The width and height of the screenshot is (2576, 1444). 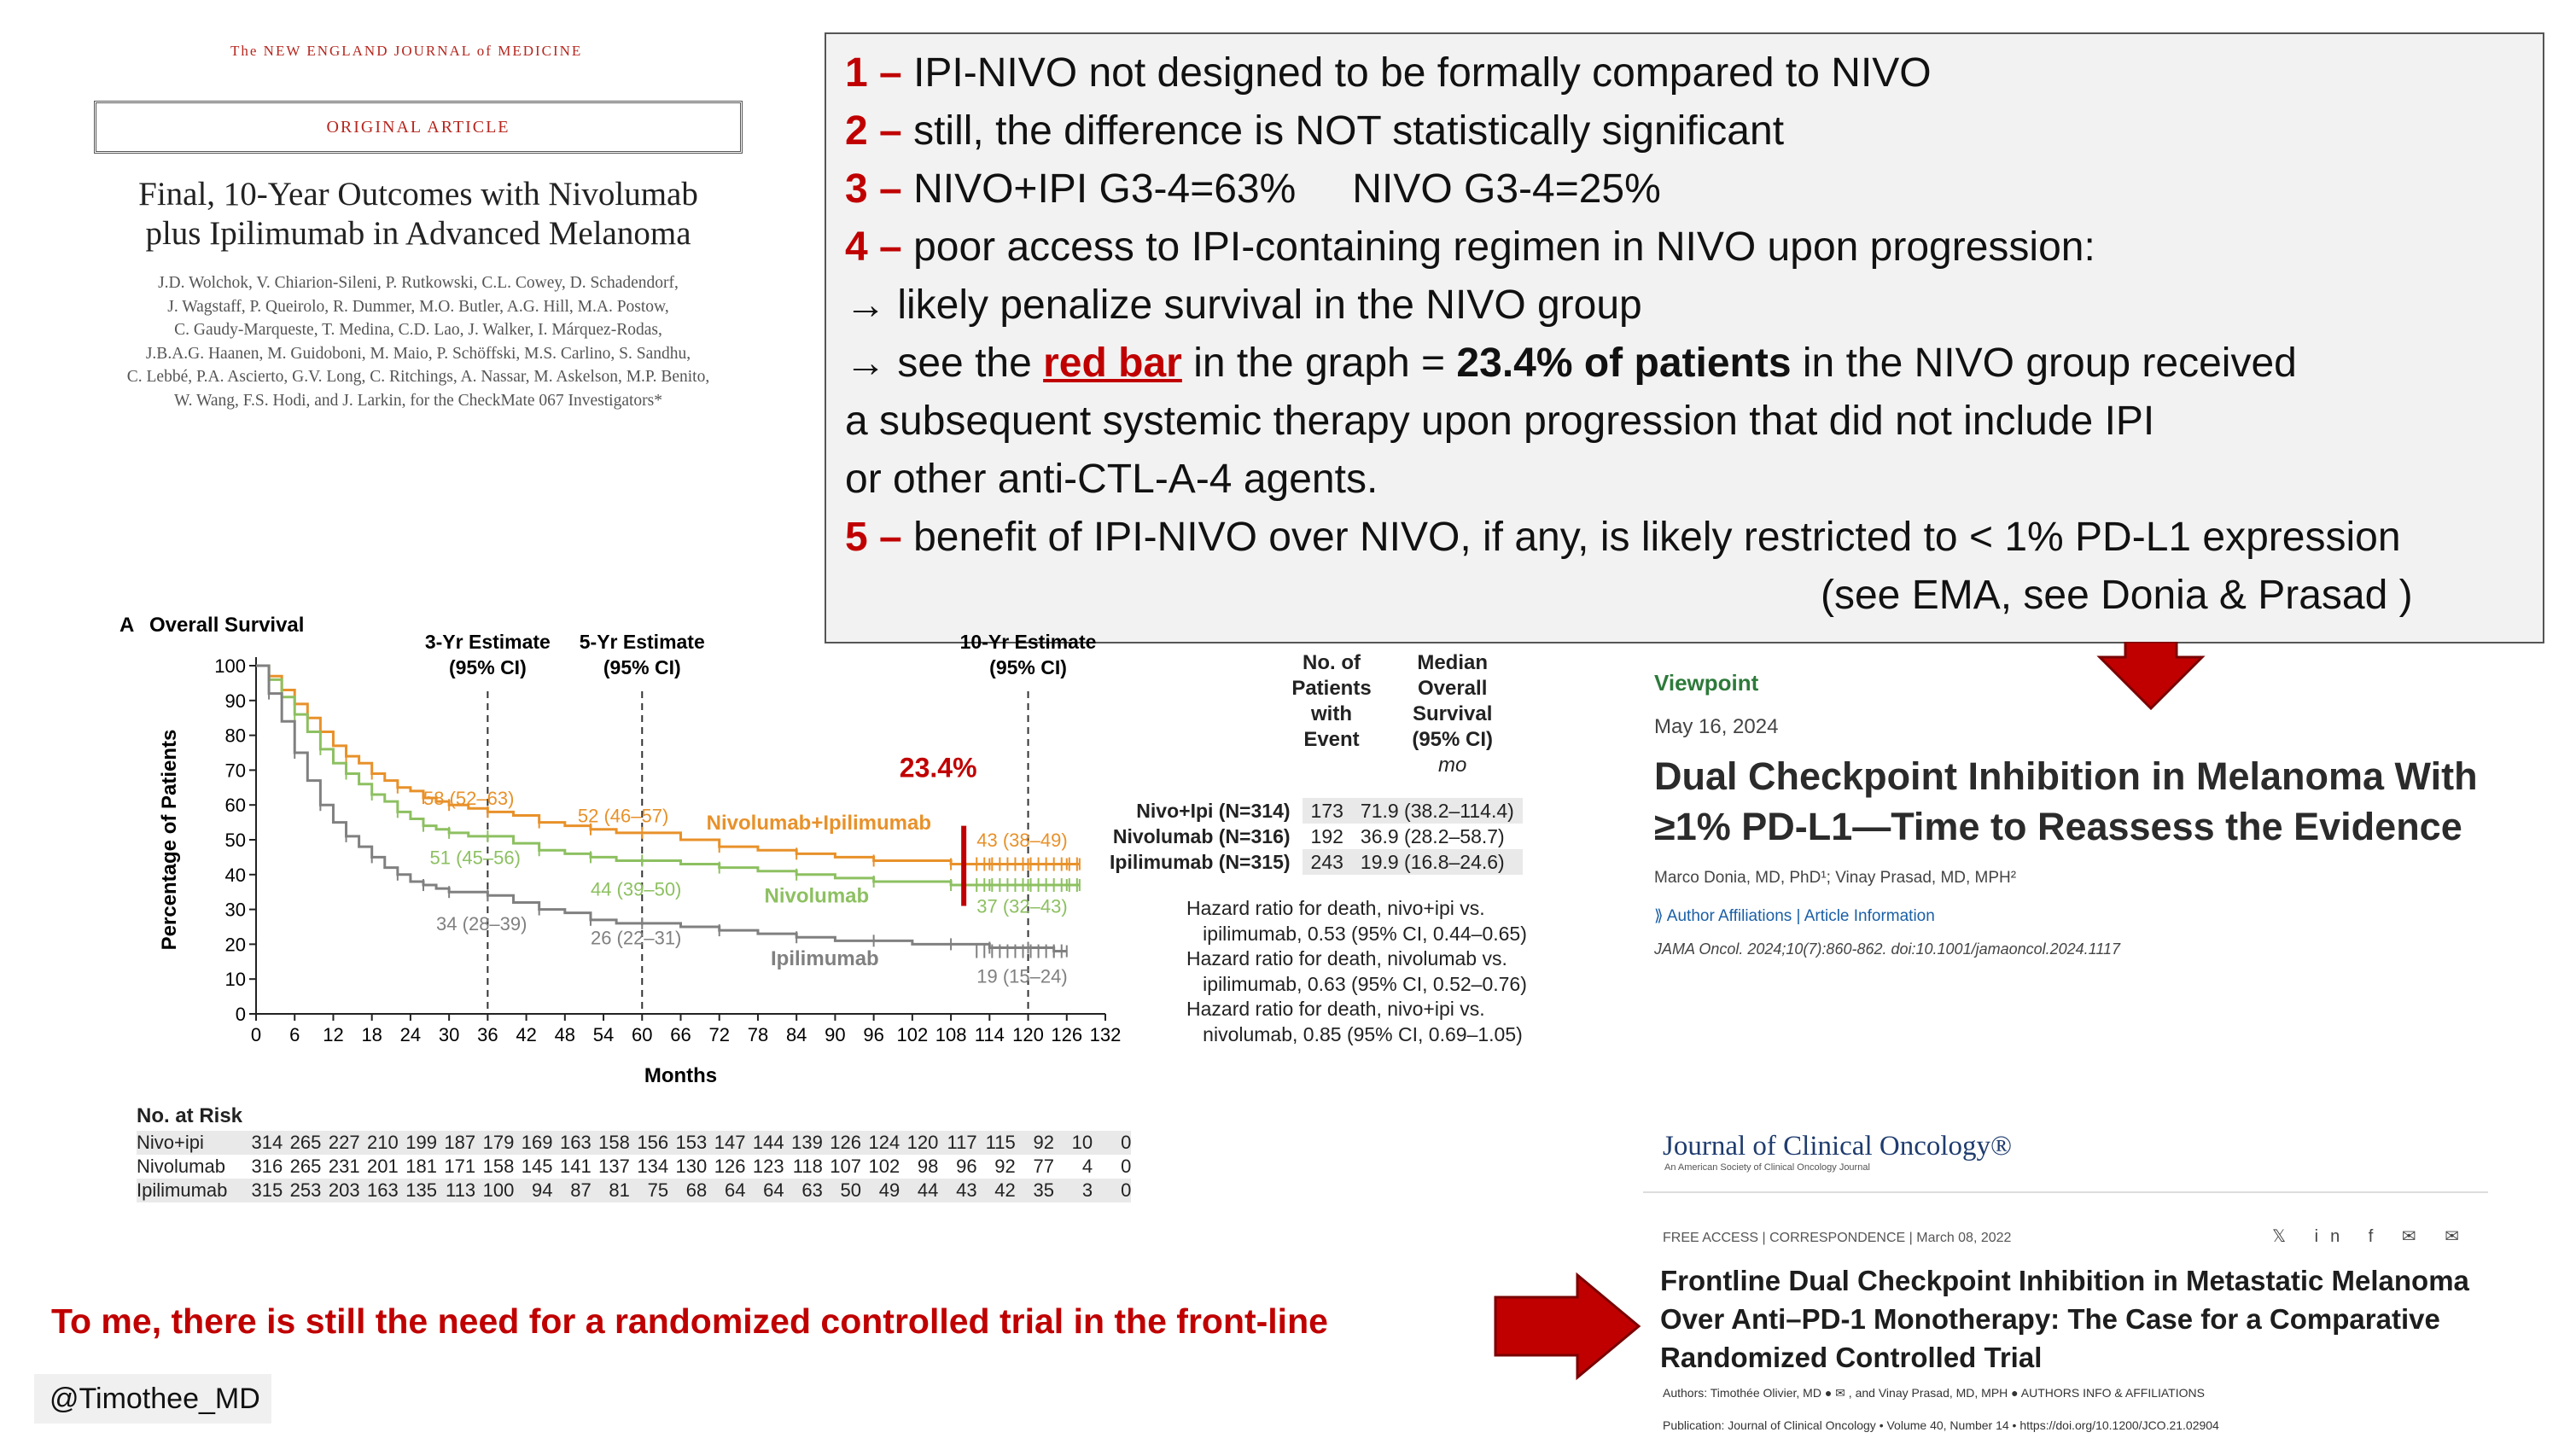 I want to click on at-risk-value: 102, so click(x=884, y=1166).